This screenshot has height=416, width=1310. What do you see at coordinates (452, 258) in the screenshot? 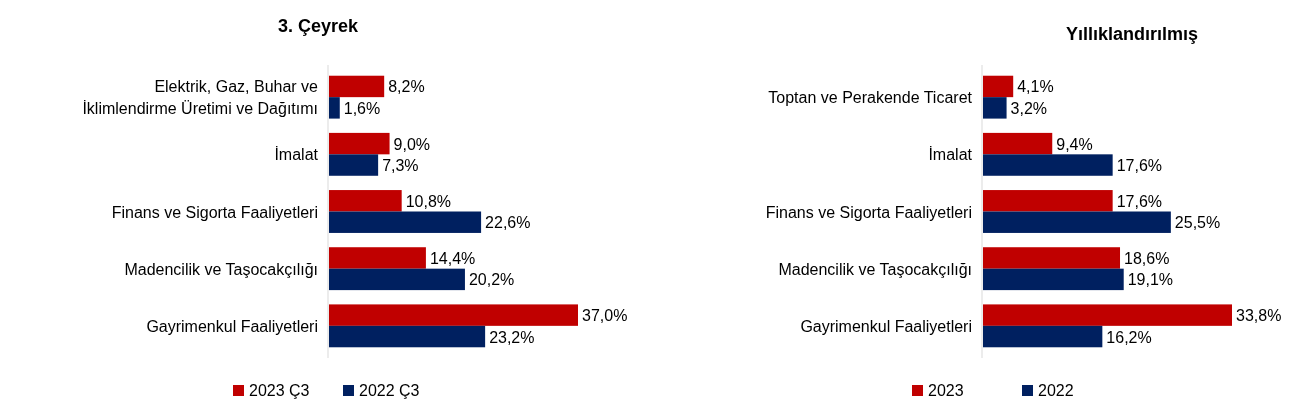
I see `data-label: 14,4%` at bounding box center [452, 258].